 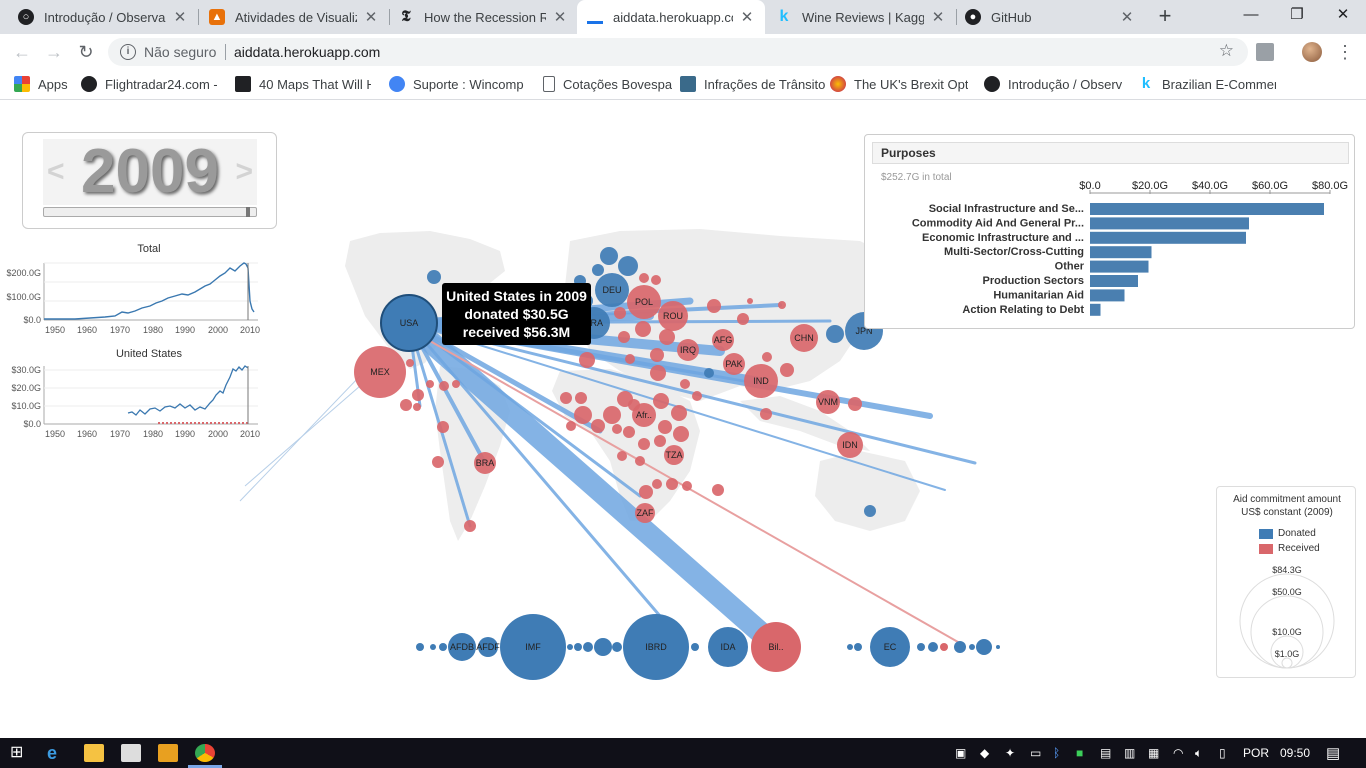 What do you see at coordinates (1256, 753) in the screenshot?
I see `language-indicator: POR` at bounding box center [1256, 753].